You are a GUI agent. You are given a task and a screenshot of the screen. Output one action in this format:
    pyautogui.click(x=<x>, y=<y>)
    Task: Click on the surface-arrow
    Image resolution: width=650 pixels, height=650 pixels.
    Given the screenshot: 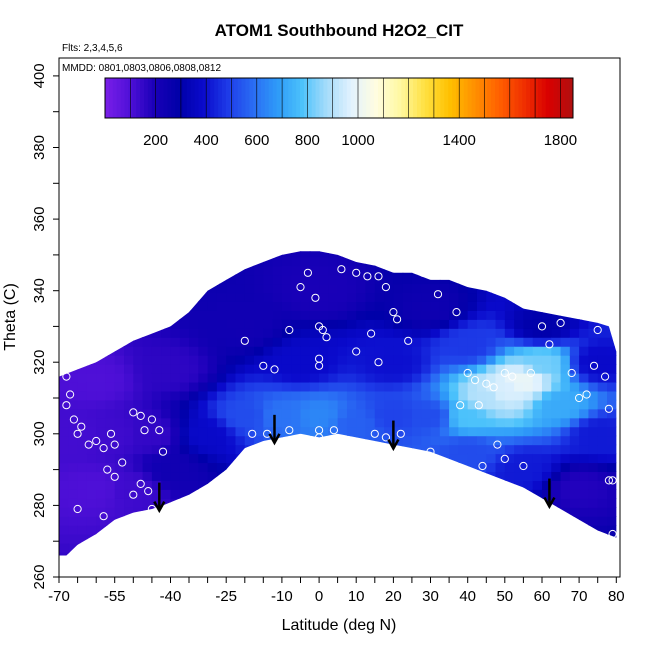 What is the action you would take?
    pyautogui.click(x=393, y=436)
    